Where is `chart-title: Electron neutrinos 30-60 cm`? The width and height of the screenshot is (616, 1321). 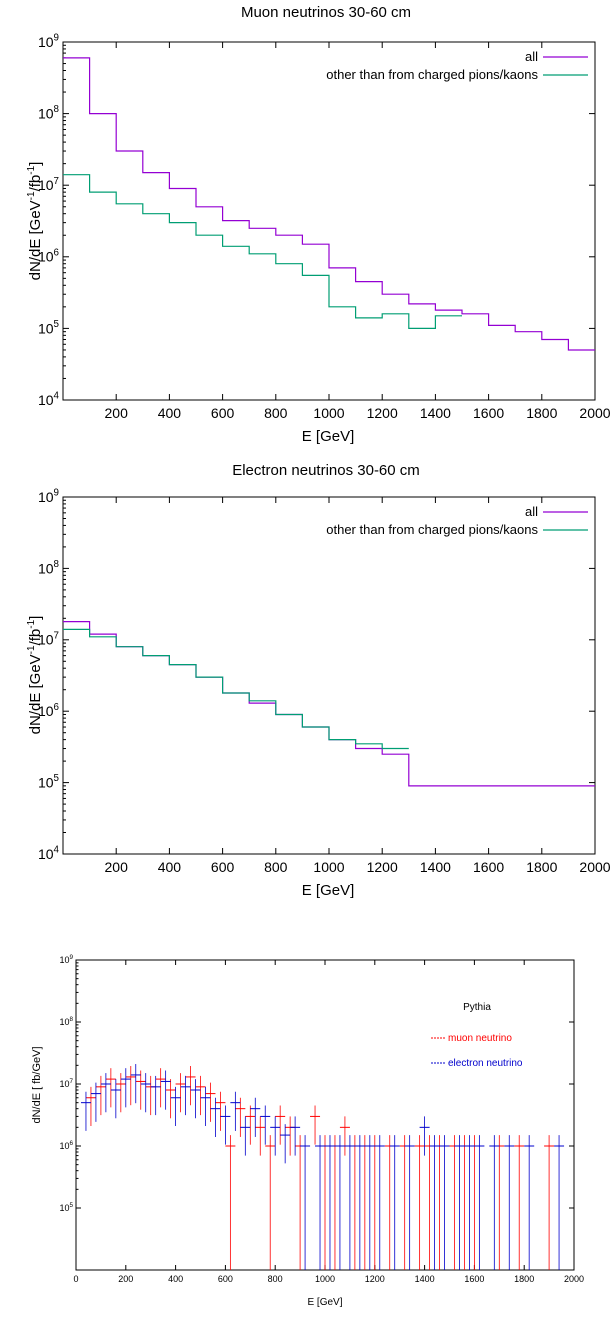 chart-title: Electron neutrinos 30-60 cm is located at coordinates (326, 470).